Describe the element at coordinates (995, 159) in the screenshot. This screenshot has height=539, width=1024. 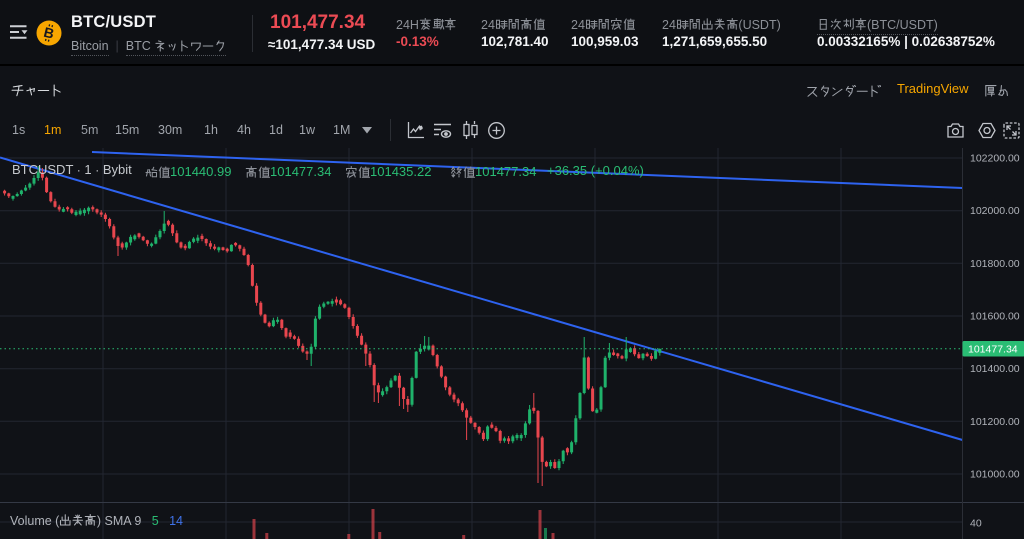
I see `svg-text: 102200.00` at that location.